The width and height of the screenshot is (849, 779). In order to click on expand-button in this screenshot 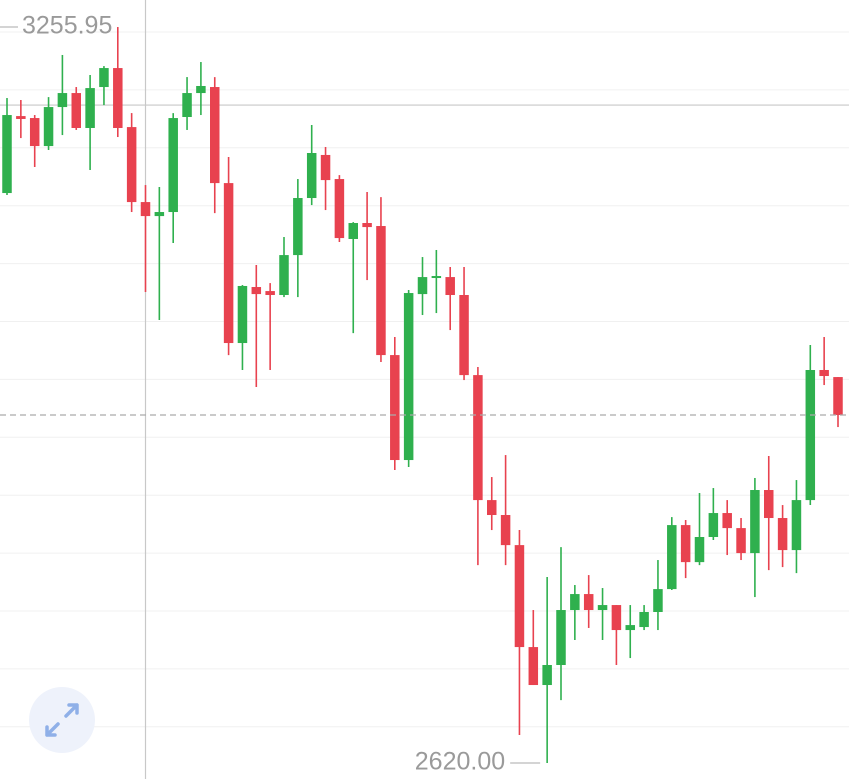, I will do `click(62, 720)`.